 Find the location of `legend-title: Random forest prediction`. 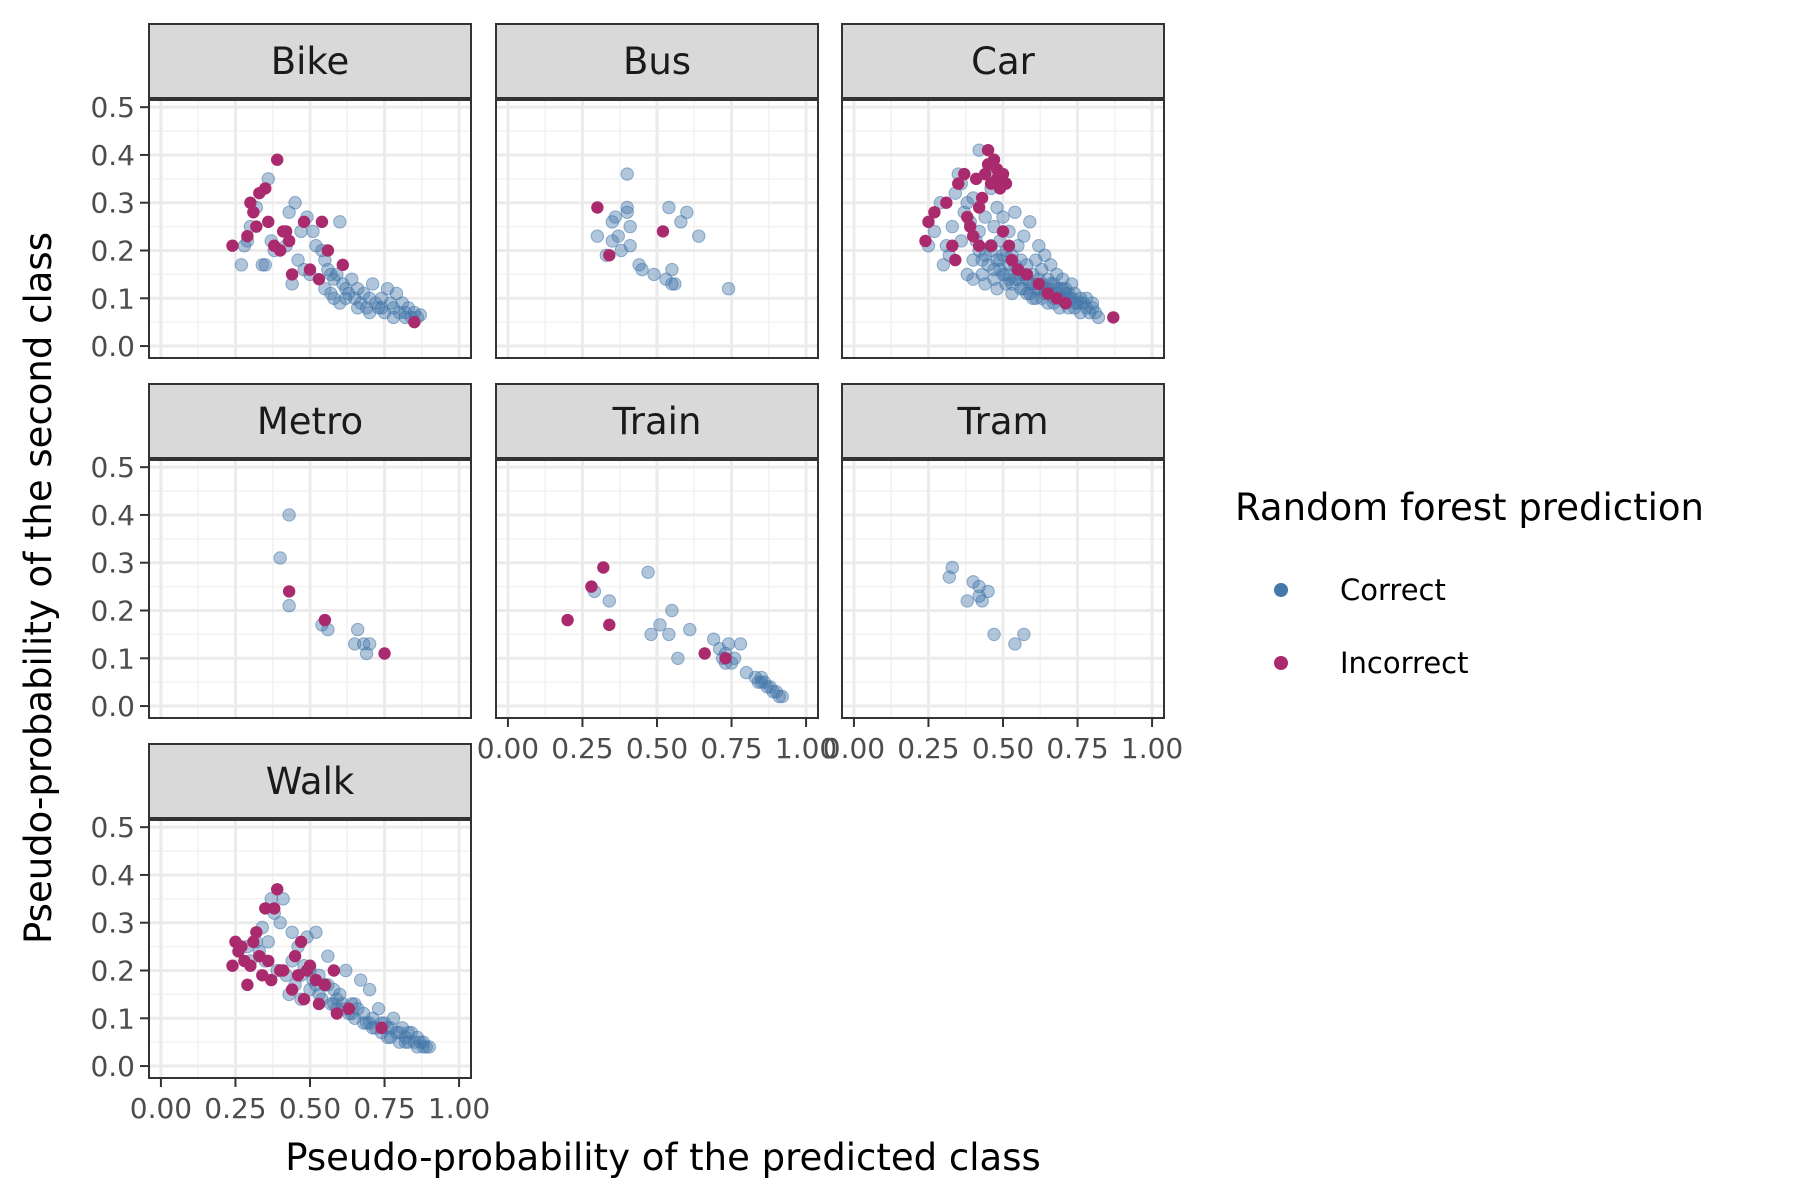

legend-title: Random forest prediction is located at coordinates (1469, 507).